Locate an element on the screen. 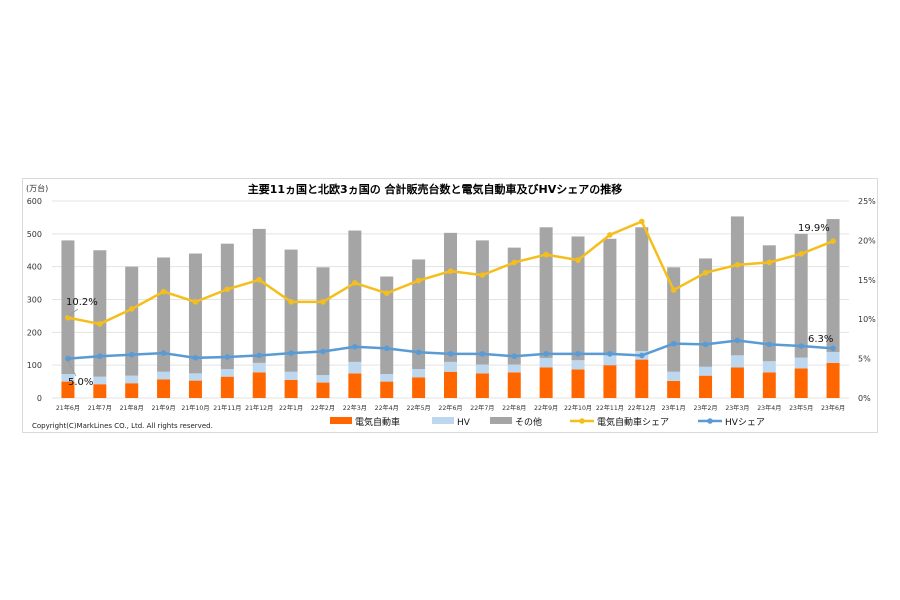 This screenshot has width=900, height=600. legend-label: HVシェア is located at coordinates (745, 423).